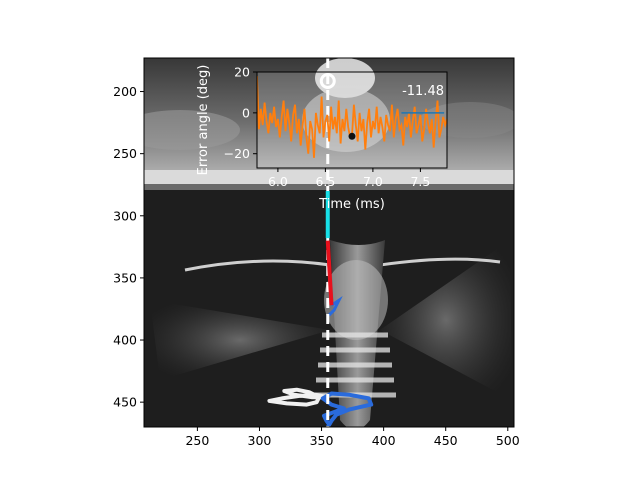 The image size is (640, 484). Describe the element at coordinates (125, 340) in the screenshot. I see `y-tick-label: 400` at that location.